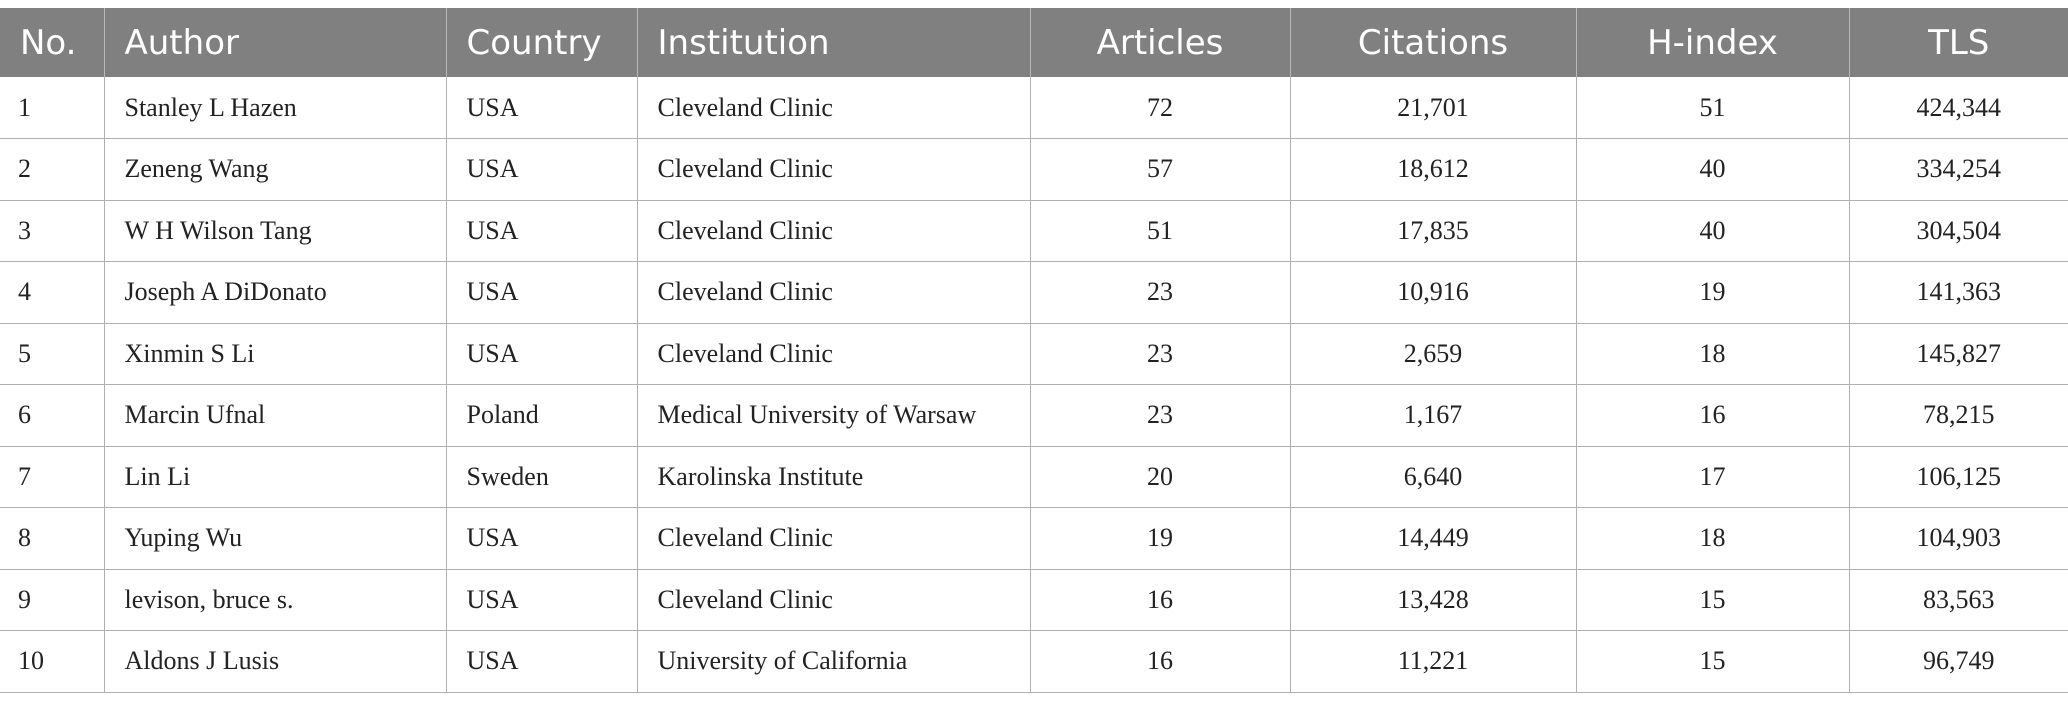  What do you see at coordinates (275, 231) in the screenshot?
I see `cell-author: W H Wilson Tang` at bounding box center [275, 231].